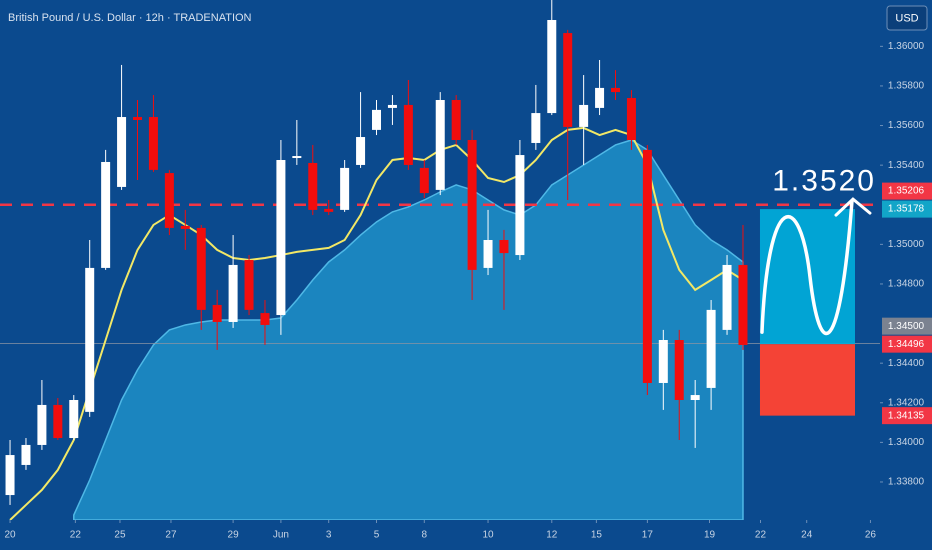 The height and width of the screenshot is (550, 932). Describe the element at coordinates (906, 244) in the screenshot. I see `y-tick-label: 1.35000` at that location.